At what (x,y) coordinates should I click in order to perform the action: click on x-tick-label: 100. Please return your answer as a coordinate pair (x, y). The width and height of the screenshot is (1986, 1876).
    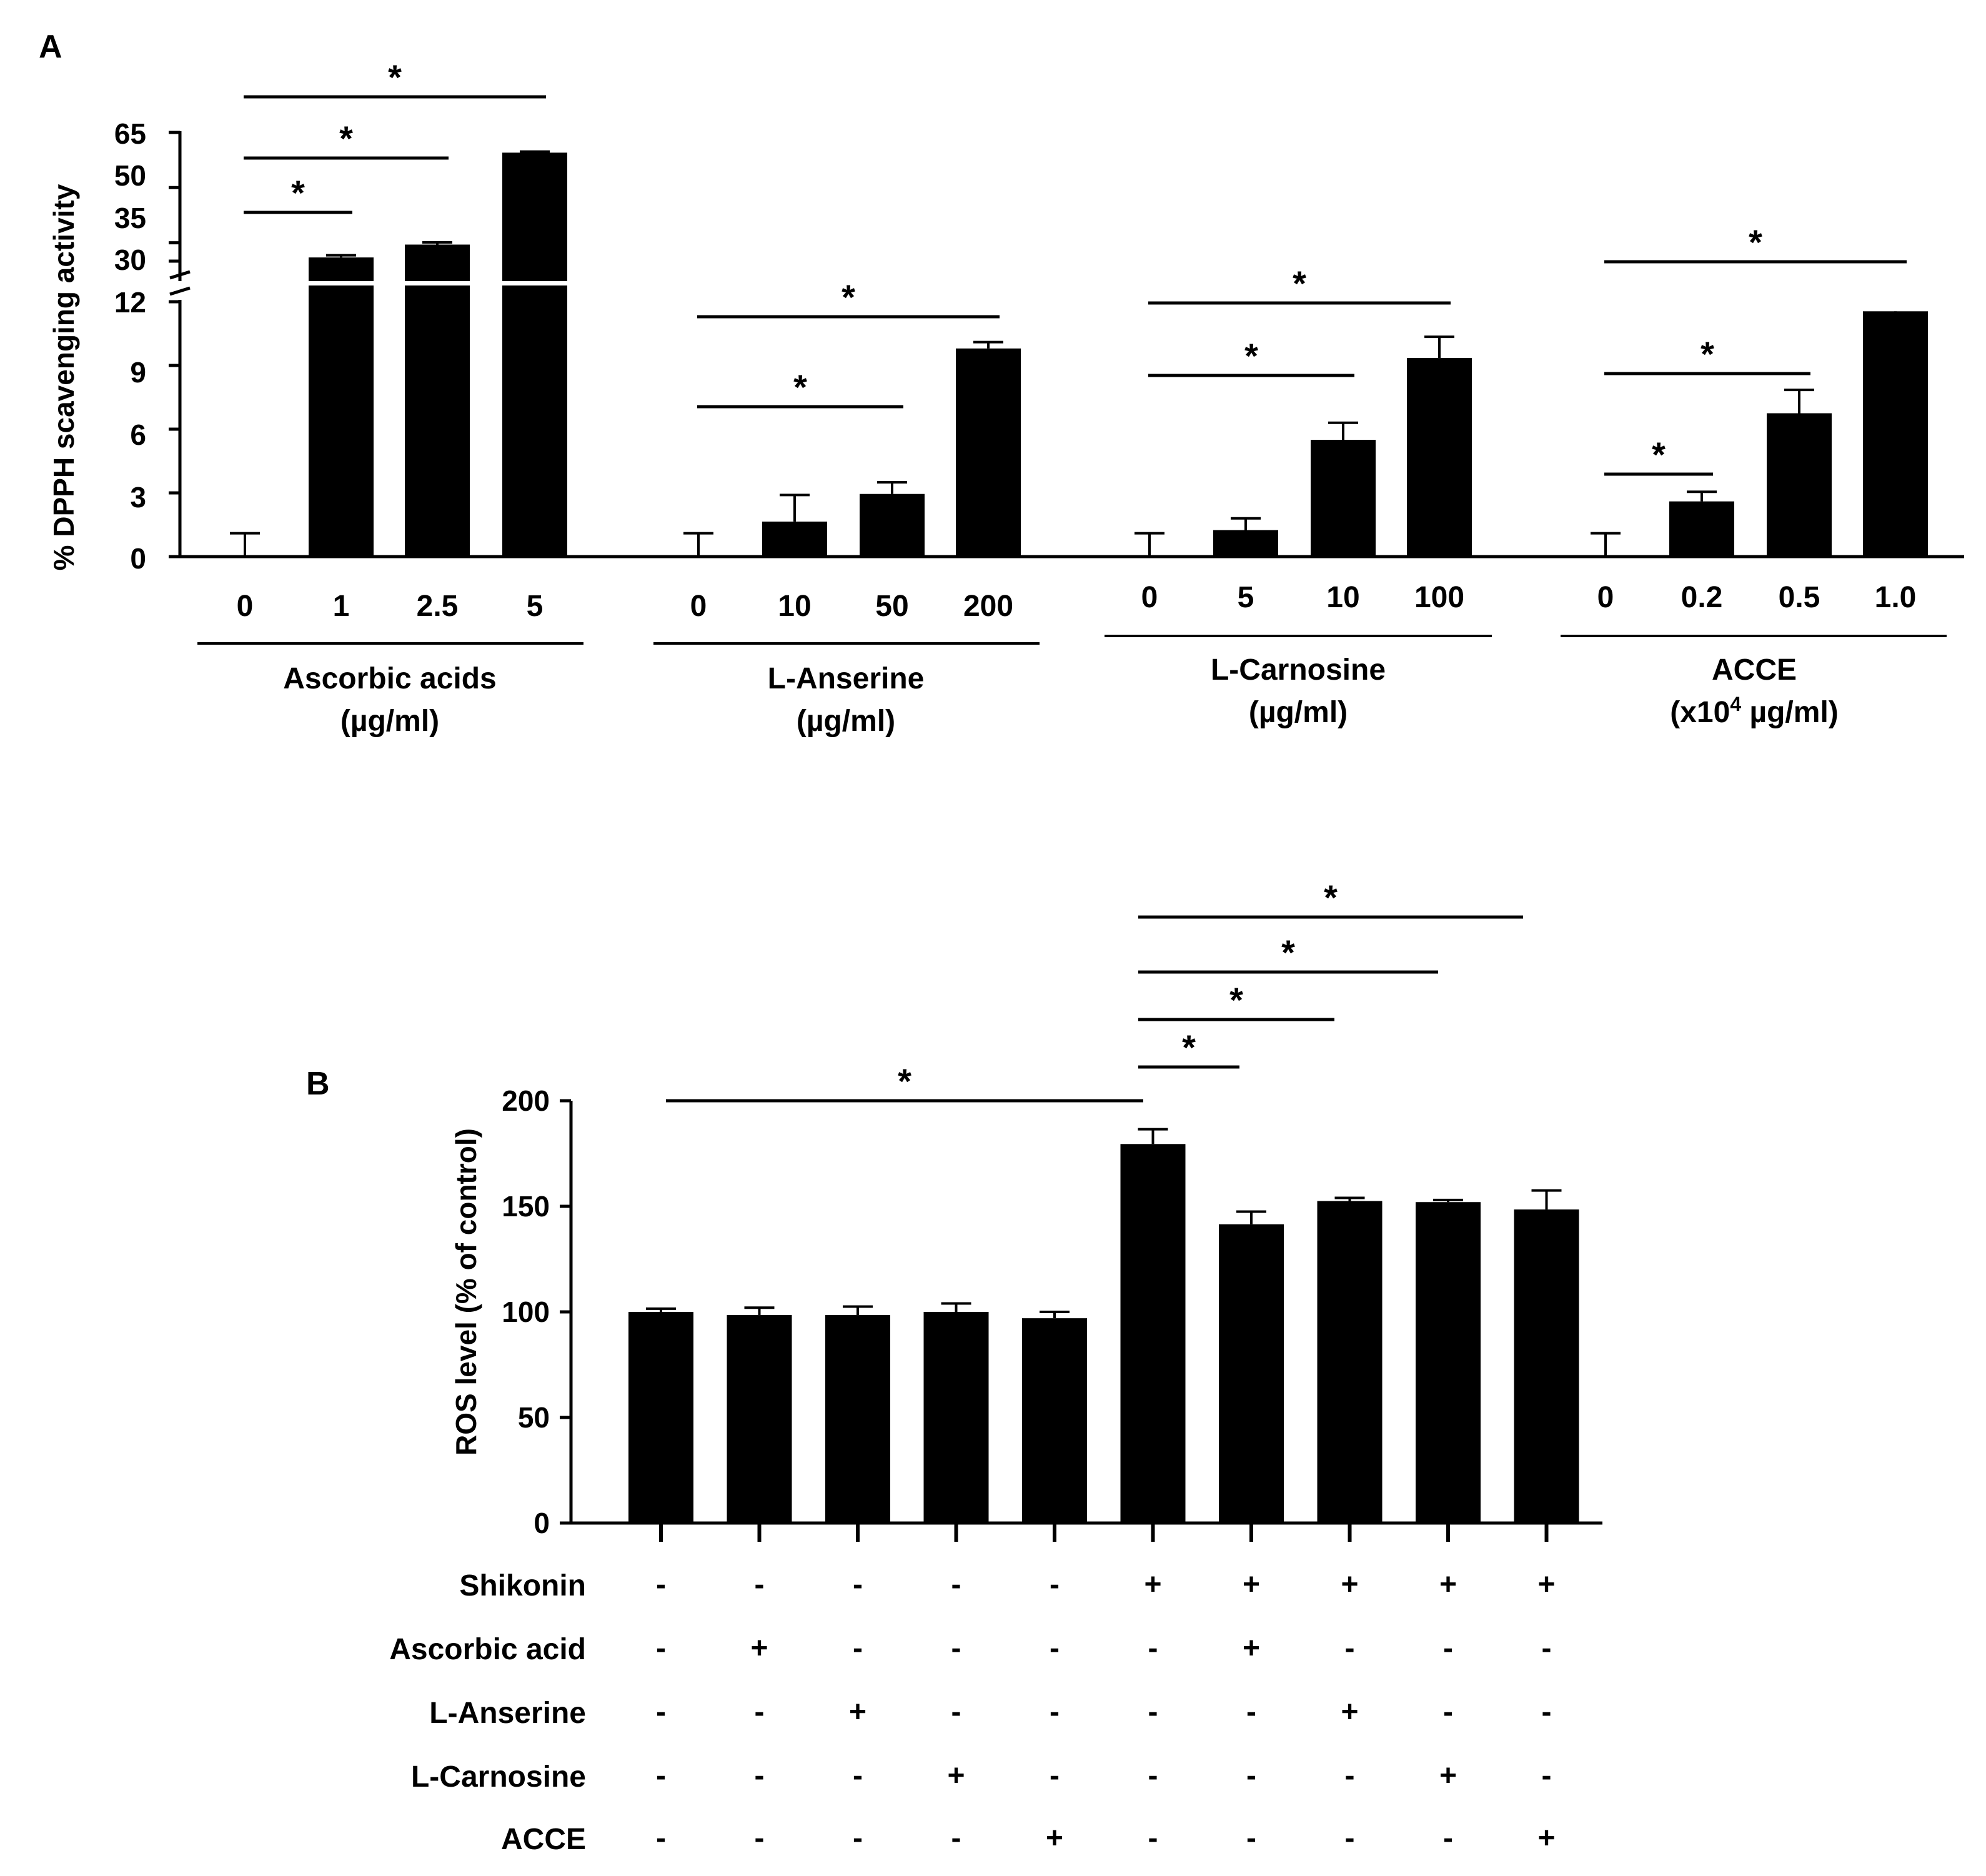
    Looking at the image, I should click on (1439, 597).